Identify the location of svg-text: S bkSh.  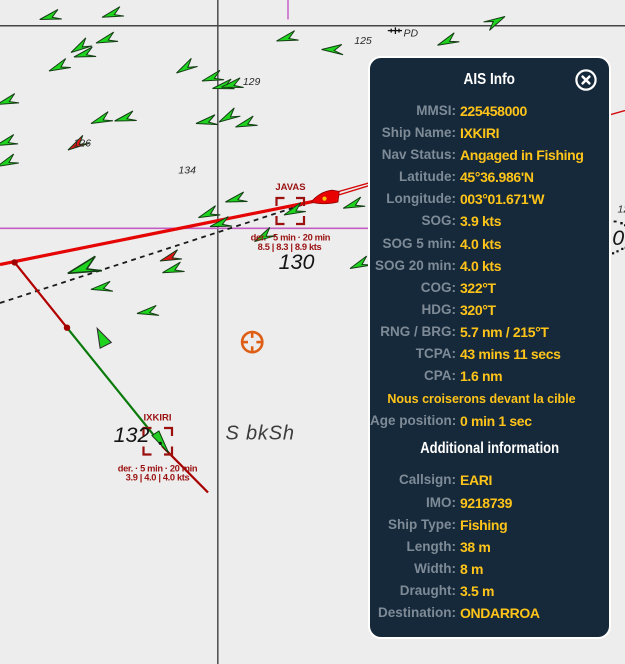
(260, 434).